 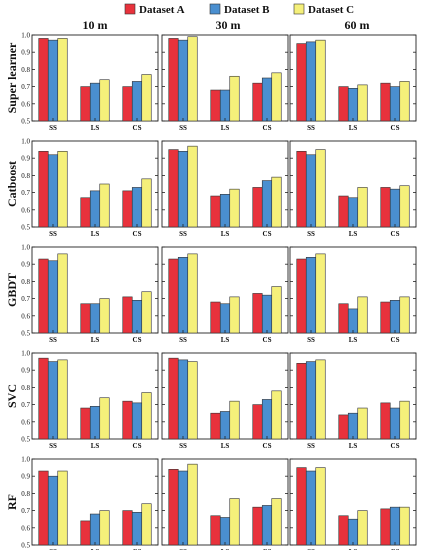 I want to click on panel-gbdt-30-m: SS LS CS, so click(x=225, y=295).